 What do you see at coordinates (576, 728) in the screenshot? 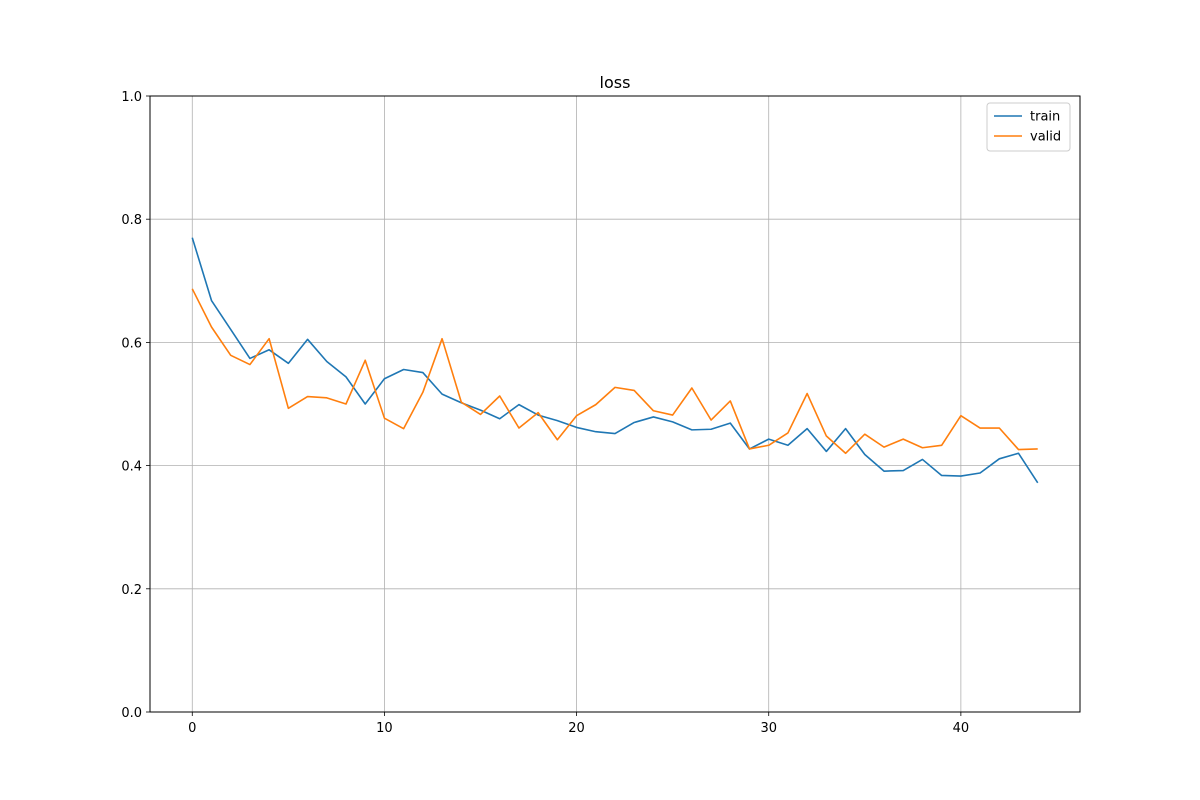
I see `x-tick-label: 20` at bounding box center [576, 728].